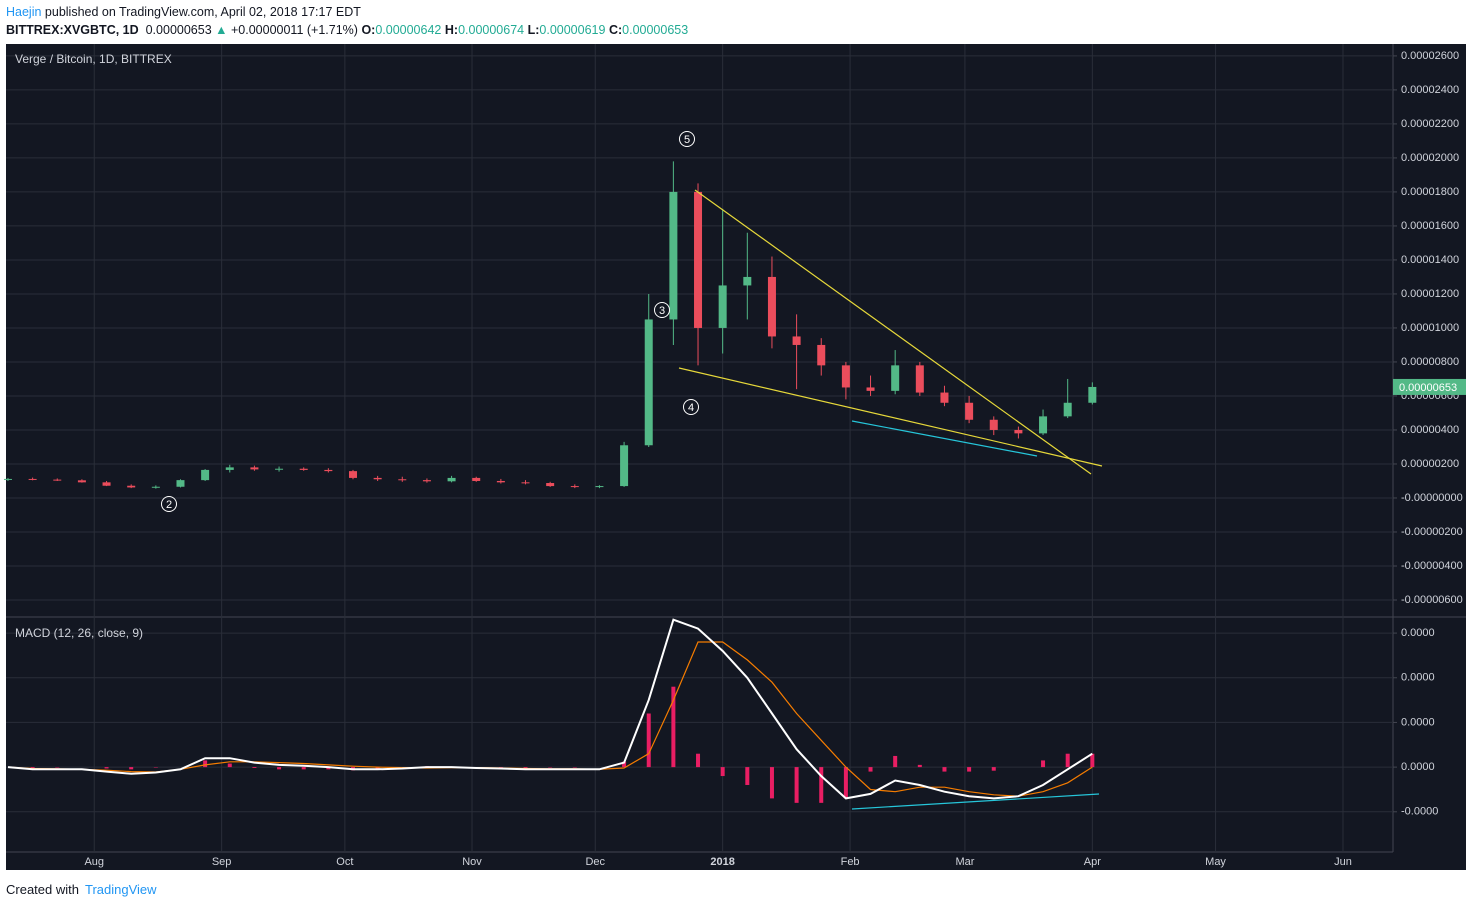 Image resolution: width=1473 pixels, height=908 pixels. I want to click on annotation: 5, so click(687, 140).